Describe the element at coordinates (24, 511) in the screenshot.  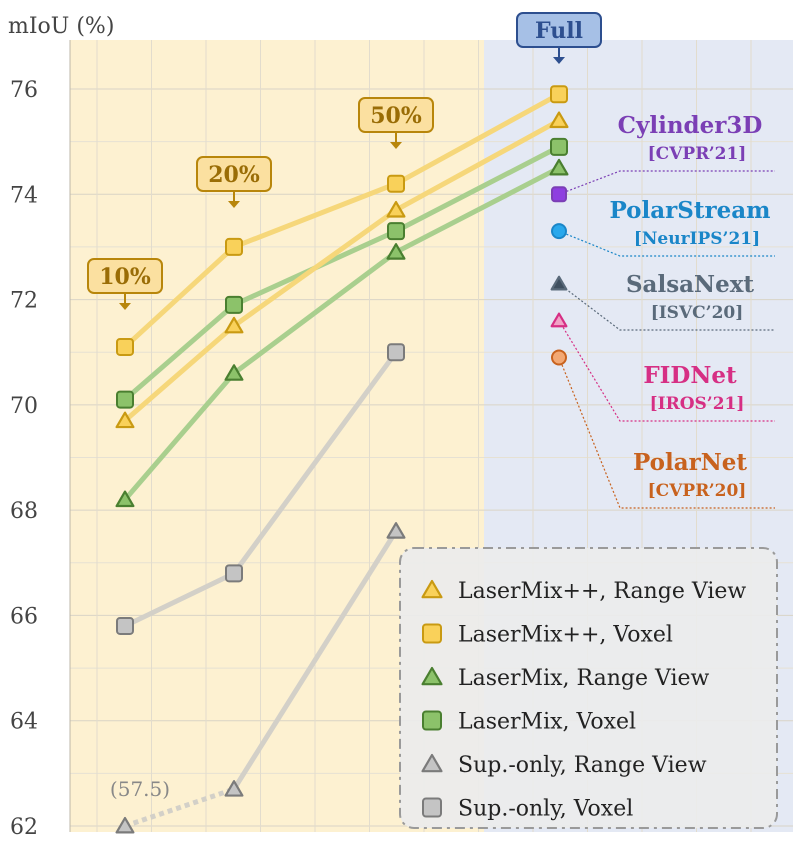
I see `y-tick-label: 68` at that location.